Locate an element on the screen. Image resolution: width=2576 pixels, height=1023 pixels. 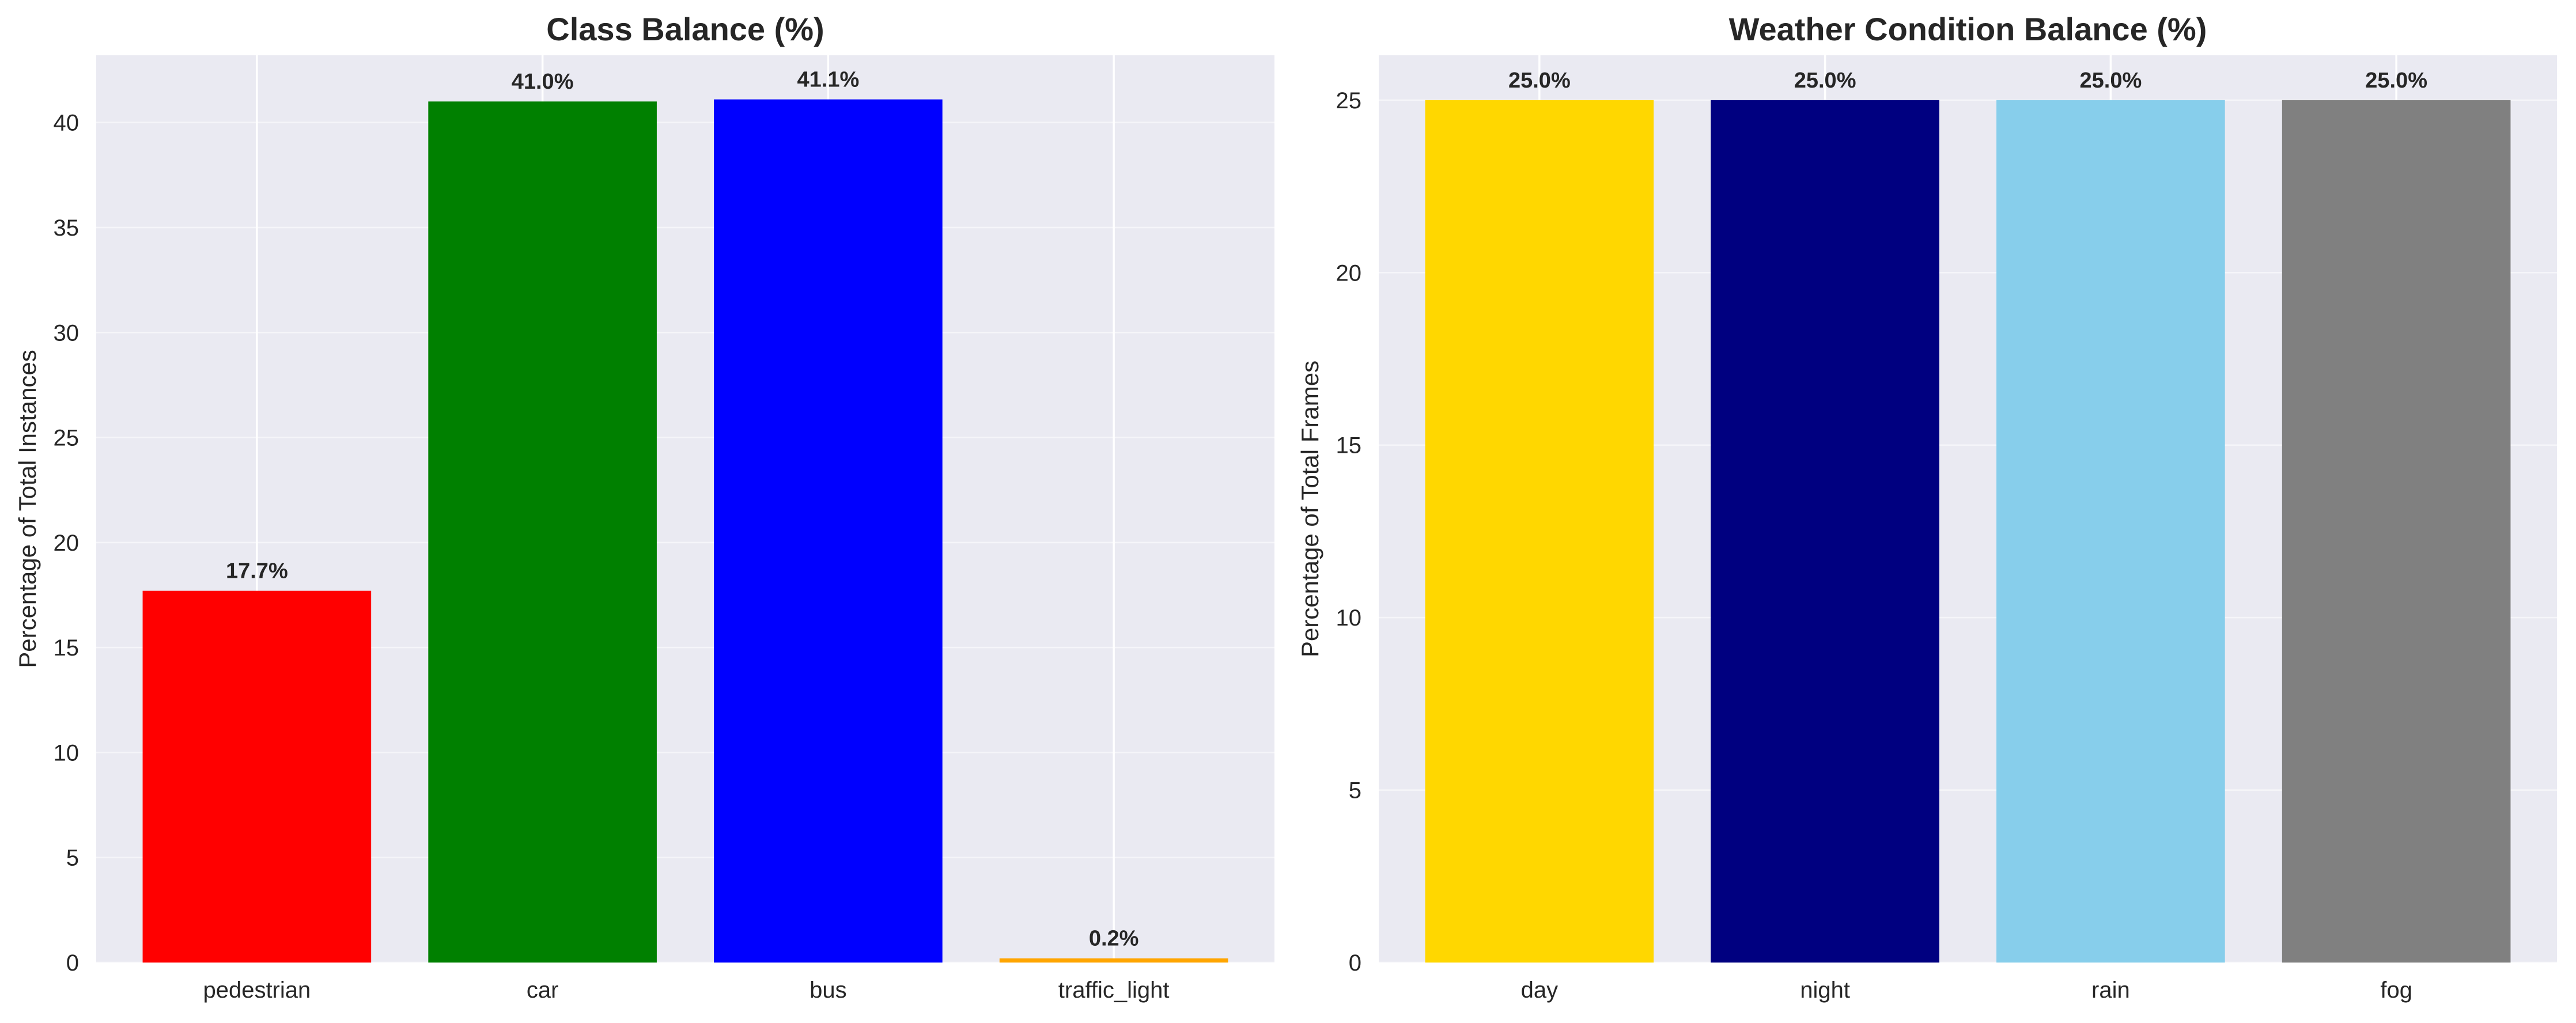
y-tick-label: 40 is located at coordinates (67, 123).